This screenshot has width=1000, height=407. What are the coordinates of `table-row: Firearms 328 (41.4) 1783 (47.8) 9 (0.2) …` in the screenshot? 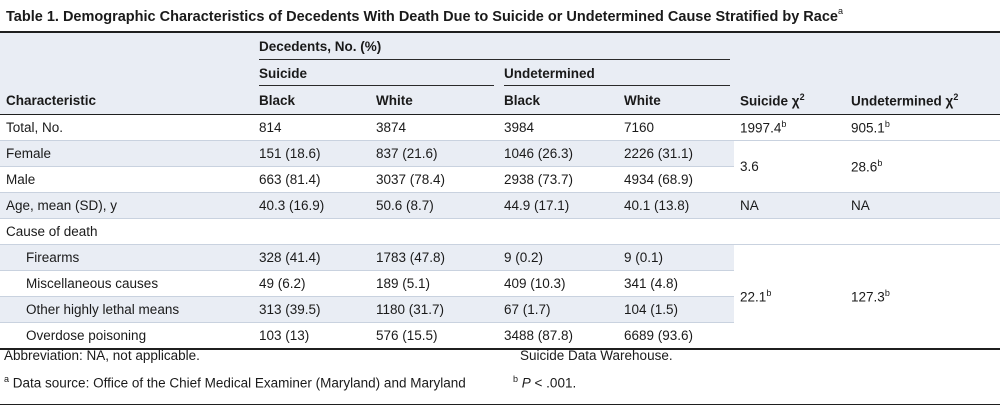 It's located at (500, 274).